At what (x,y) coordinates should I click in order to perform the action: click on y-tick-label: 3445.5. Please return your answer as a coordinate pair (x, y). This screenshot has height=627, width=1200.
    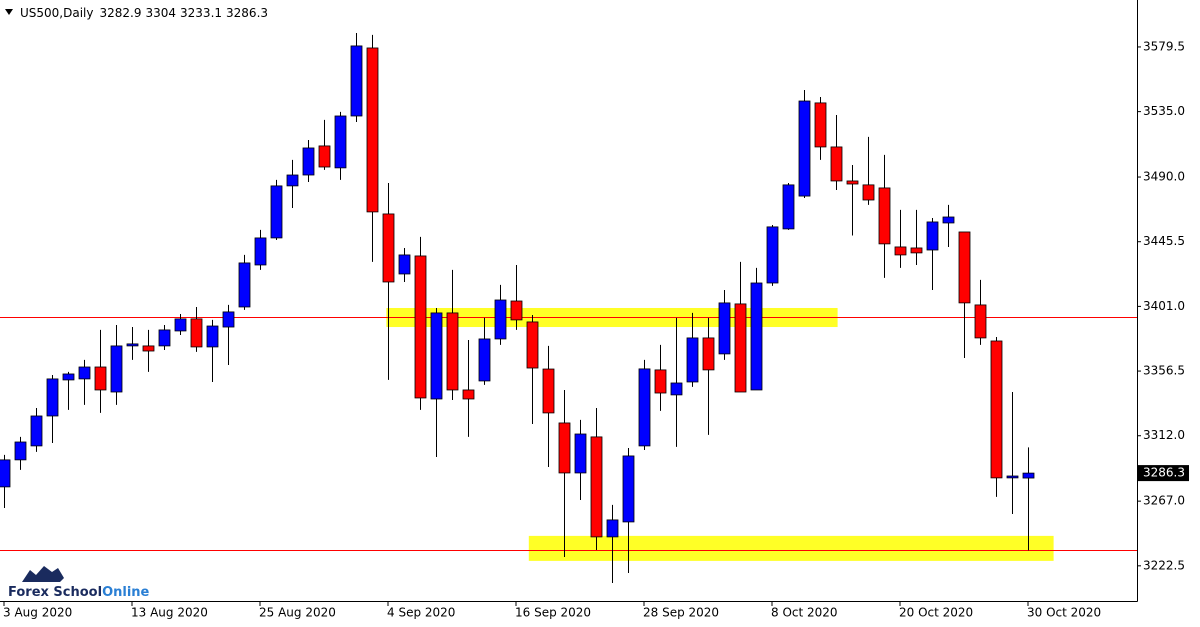
    Looking at the image, I should click on (1164, 241).